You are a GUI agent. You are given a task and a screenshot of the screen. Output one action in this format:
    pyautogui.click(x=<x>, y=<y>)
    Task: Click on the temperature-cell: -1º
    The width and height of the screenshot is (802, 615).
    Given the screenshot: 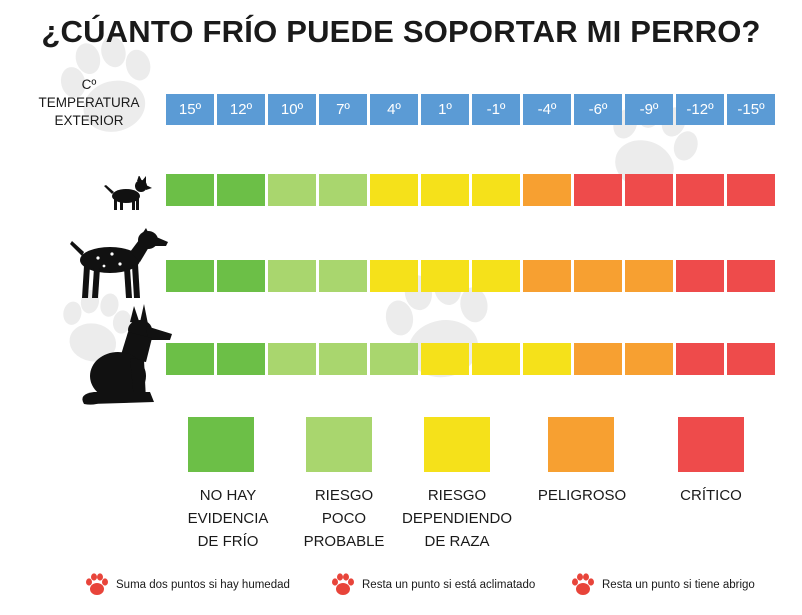 What is the action you would take?
    pyautogui.click(x=496, y=109)
    